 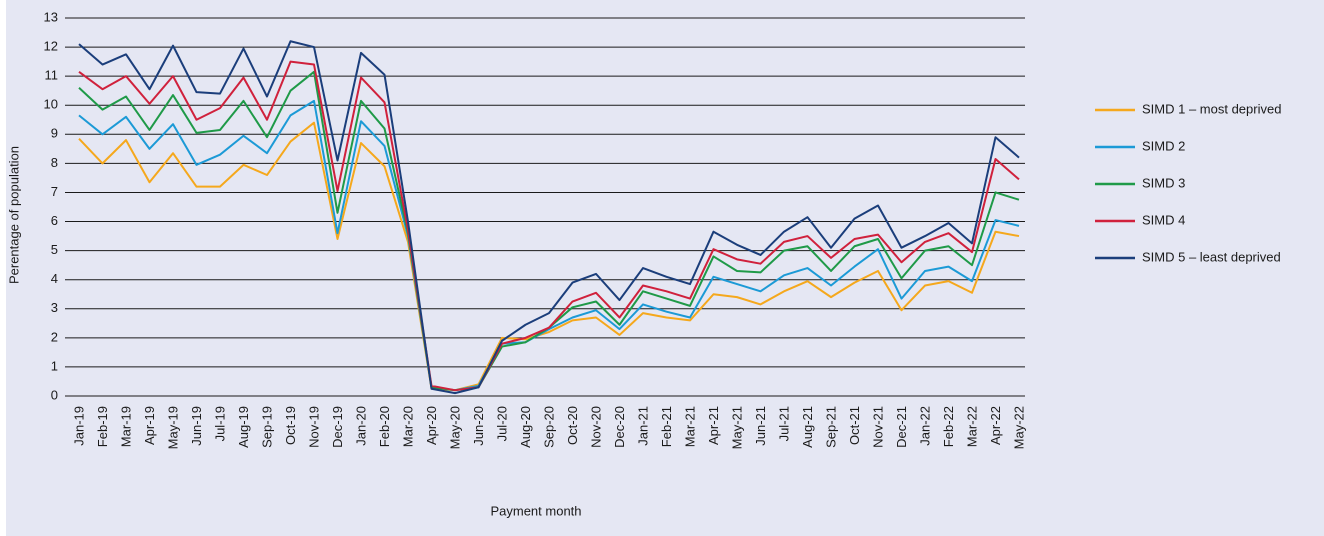 I want to click on x-tick-label: Jul-21, so click(x=783, y=423).